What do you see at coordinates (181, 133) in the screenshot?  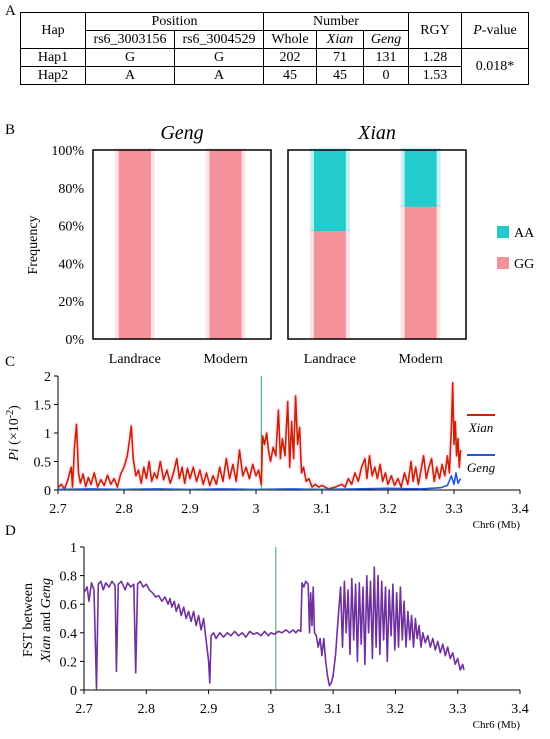 I see `b-subplot-title: Geng` at bounding box center [181, 133].